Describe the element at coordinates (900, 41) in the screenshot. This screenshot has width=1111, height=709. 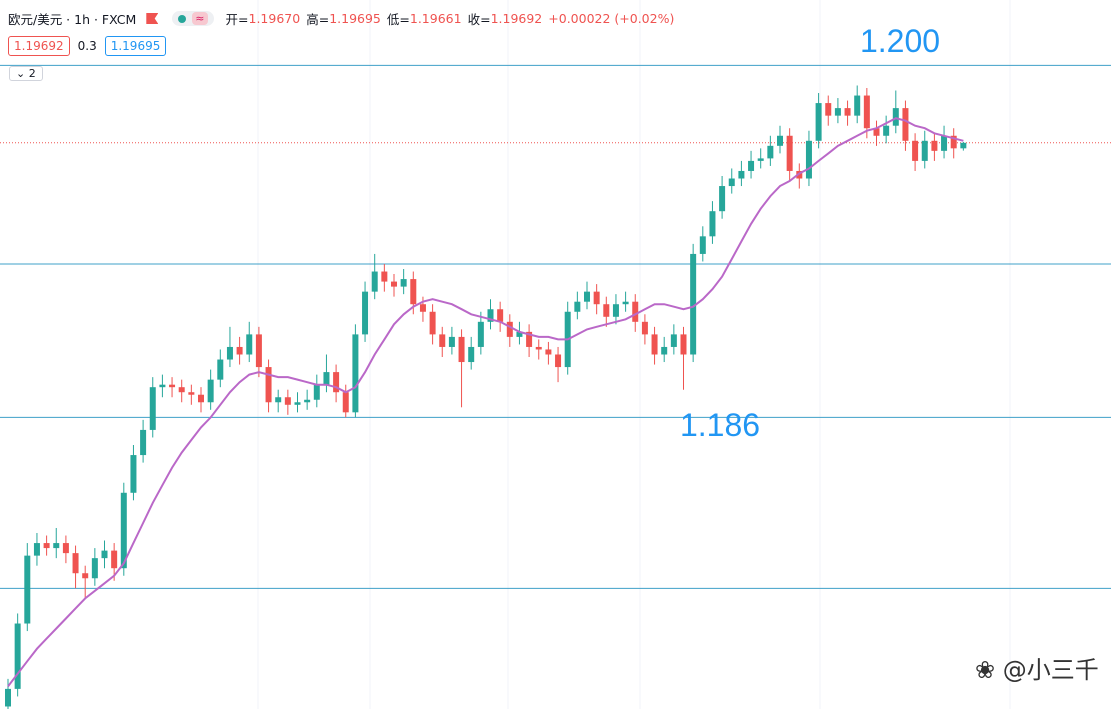
I see `level-label: 1.200` at that location.